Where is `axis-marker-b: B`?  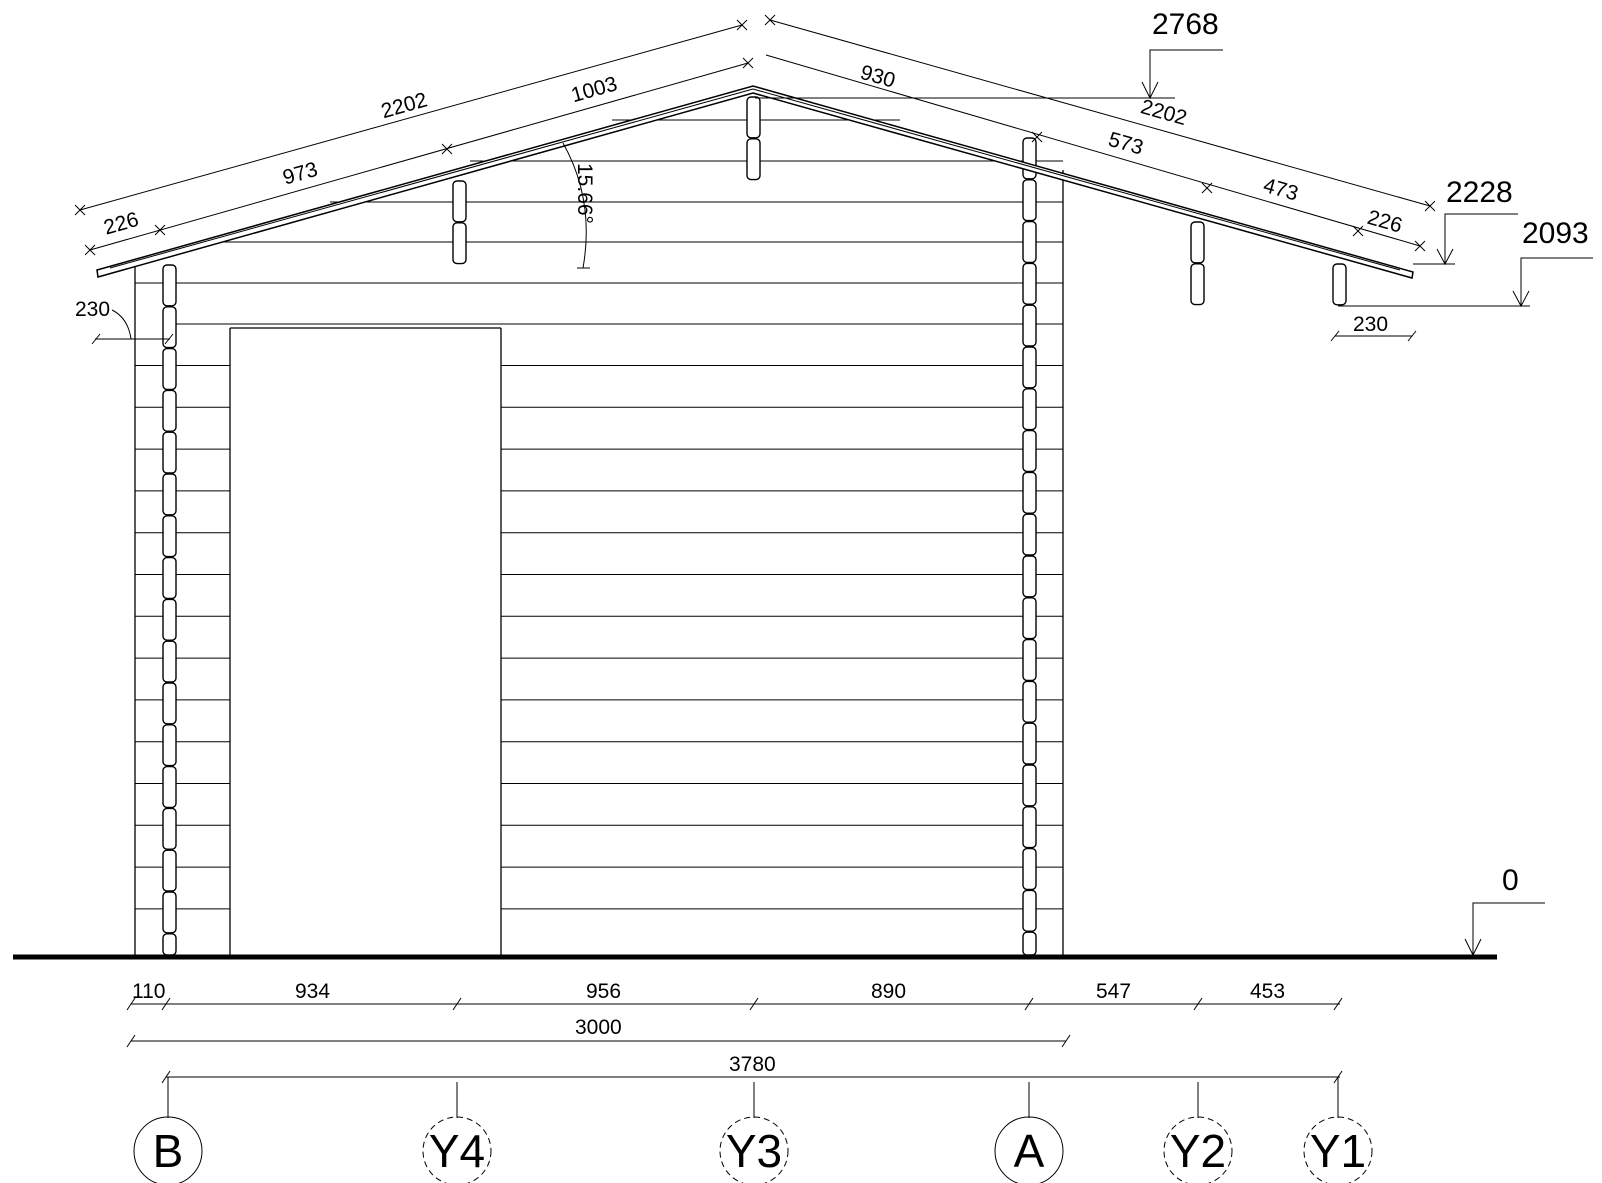 axis-marker-b: B is located at coordinates (168, 1149).